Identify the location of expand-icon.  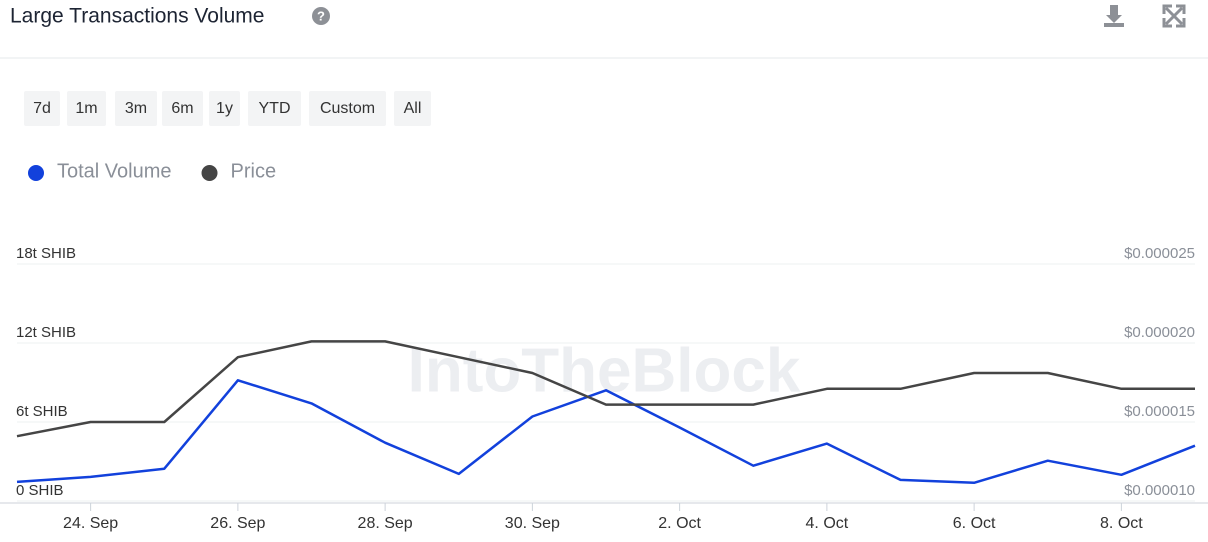
(1174, 16).